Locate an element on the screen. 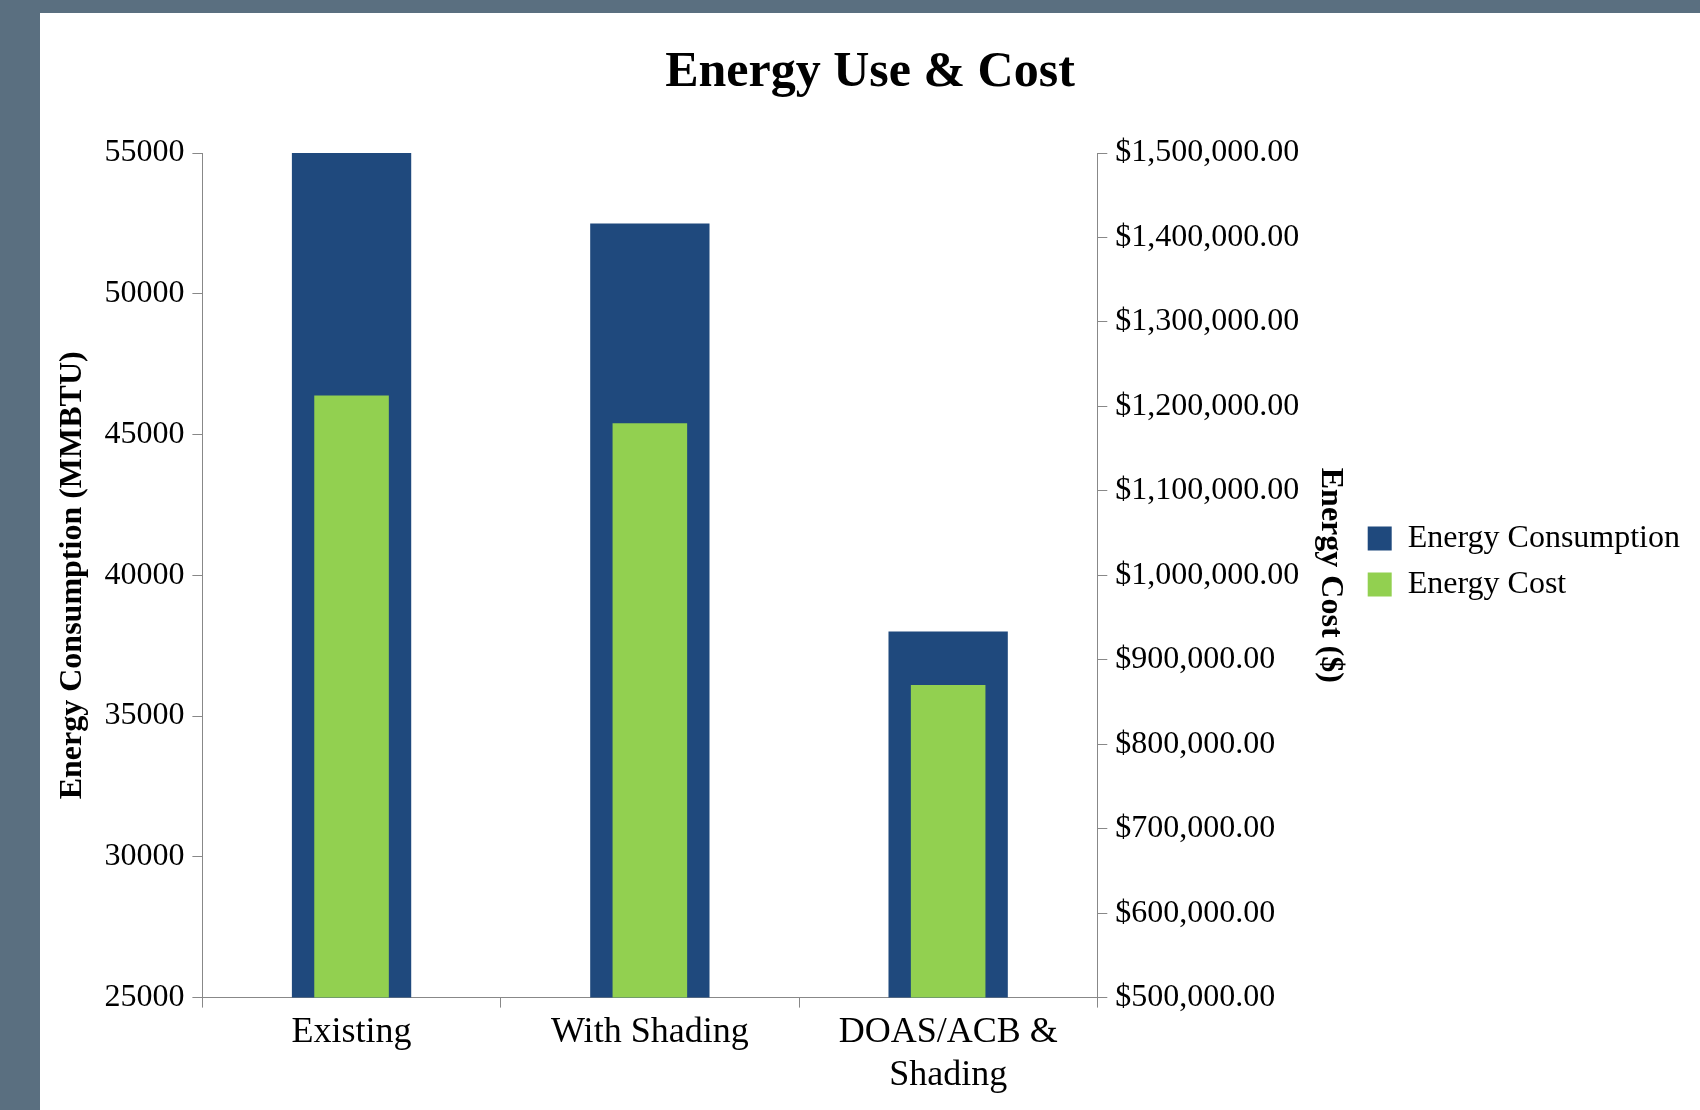 This screenshot has height=1110, width=1700. x-tick-label: With Shading is located at coordinates (650, 1029).